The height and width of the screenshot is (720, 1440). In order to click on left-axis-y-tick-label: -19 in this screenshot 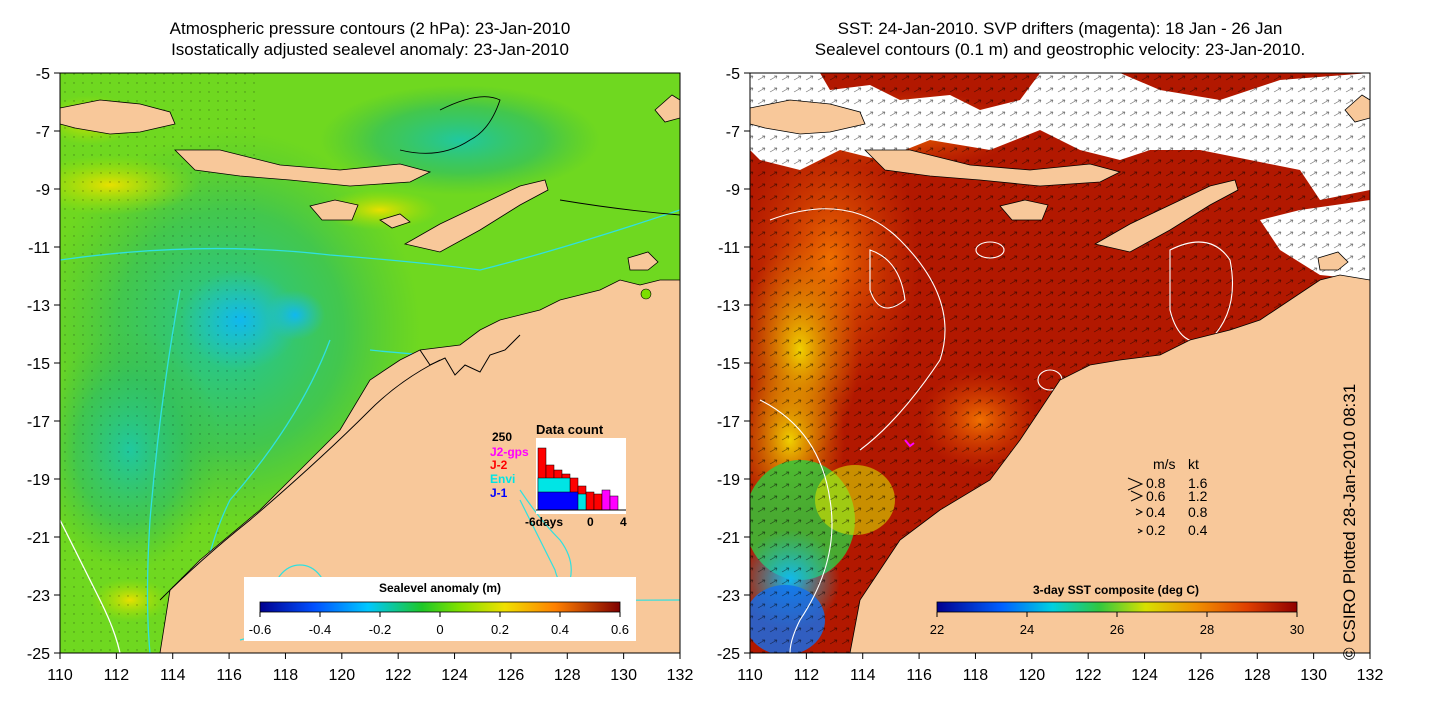, I will do `click(38, 480)`.